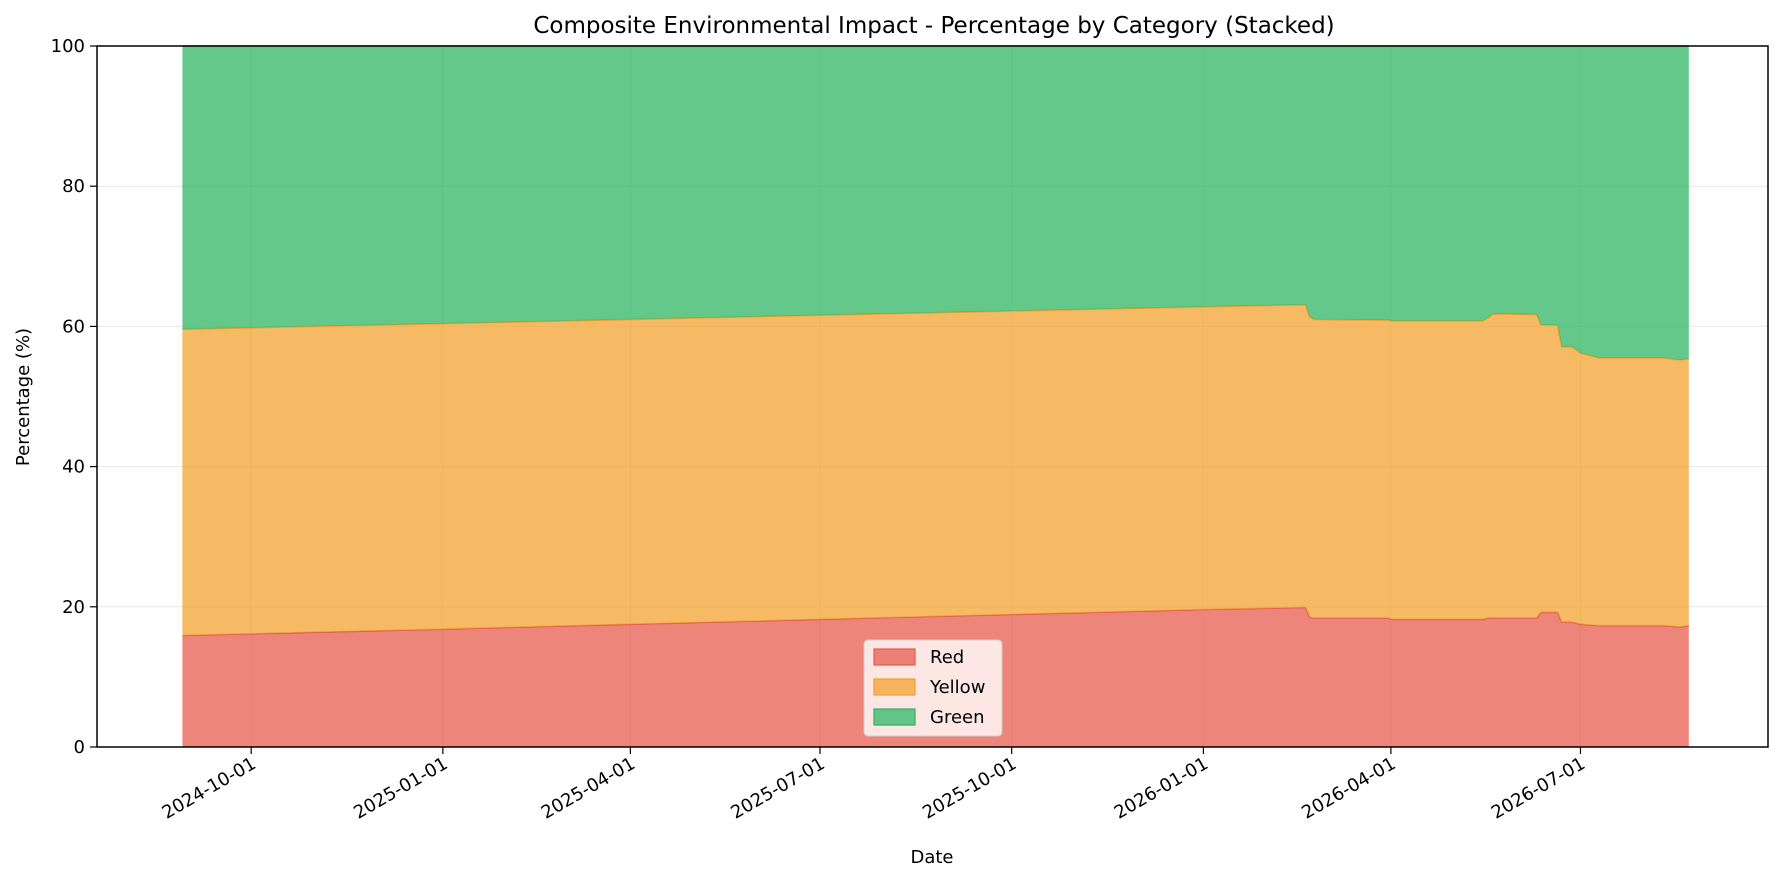 The height and width of the screenshot is (884, 1783). Describe the element at coordinates (73, 607) in the screenshot. I see `y-tick-label-1: 20` at that location.